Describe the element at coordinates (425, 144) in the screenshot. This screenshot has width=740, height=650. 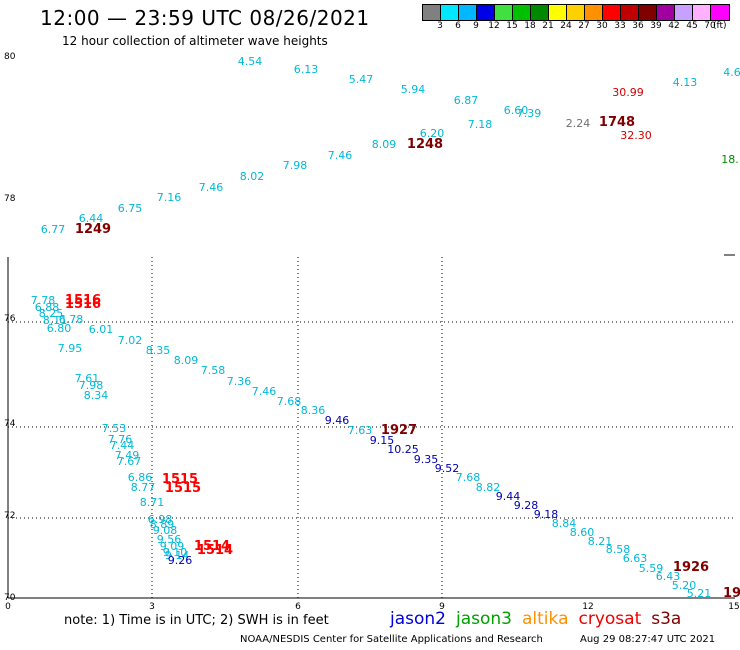
I see `pass-time-label: 1248` at that location.